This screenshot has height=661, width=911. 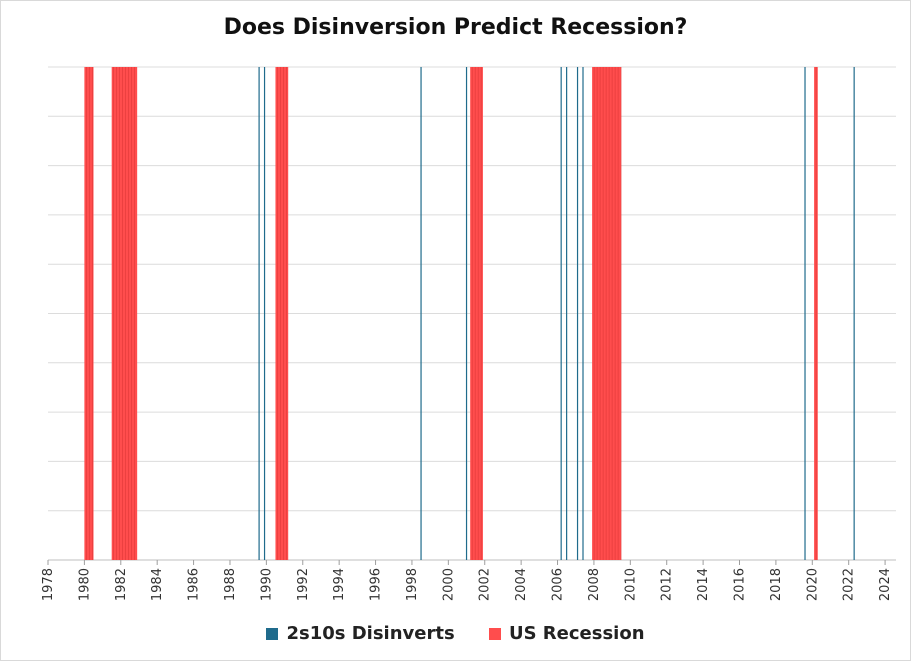 I want to click on legend-item-recession: US Recession, so click(x=566, y=633).